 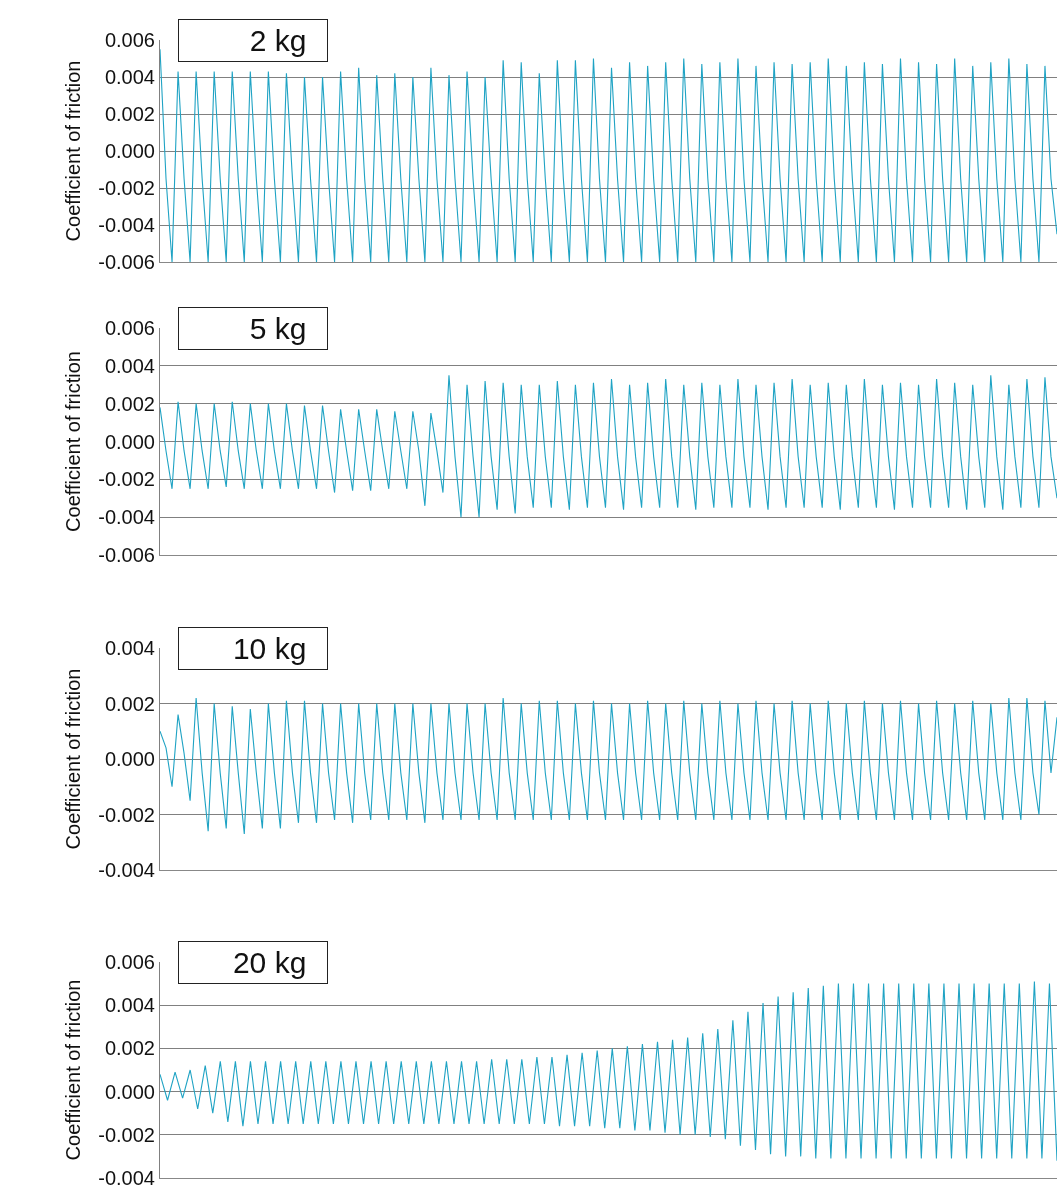 I want to click on chart-title: 2 kg, so click(x=286, y=40).